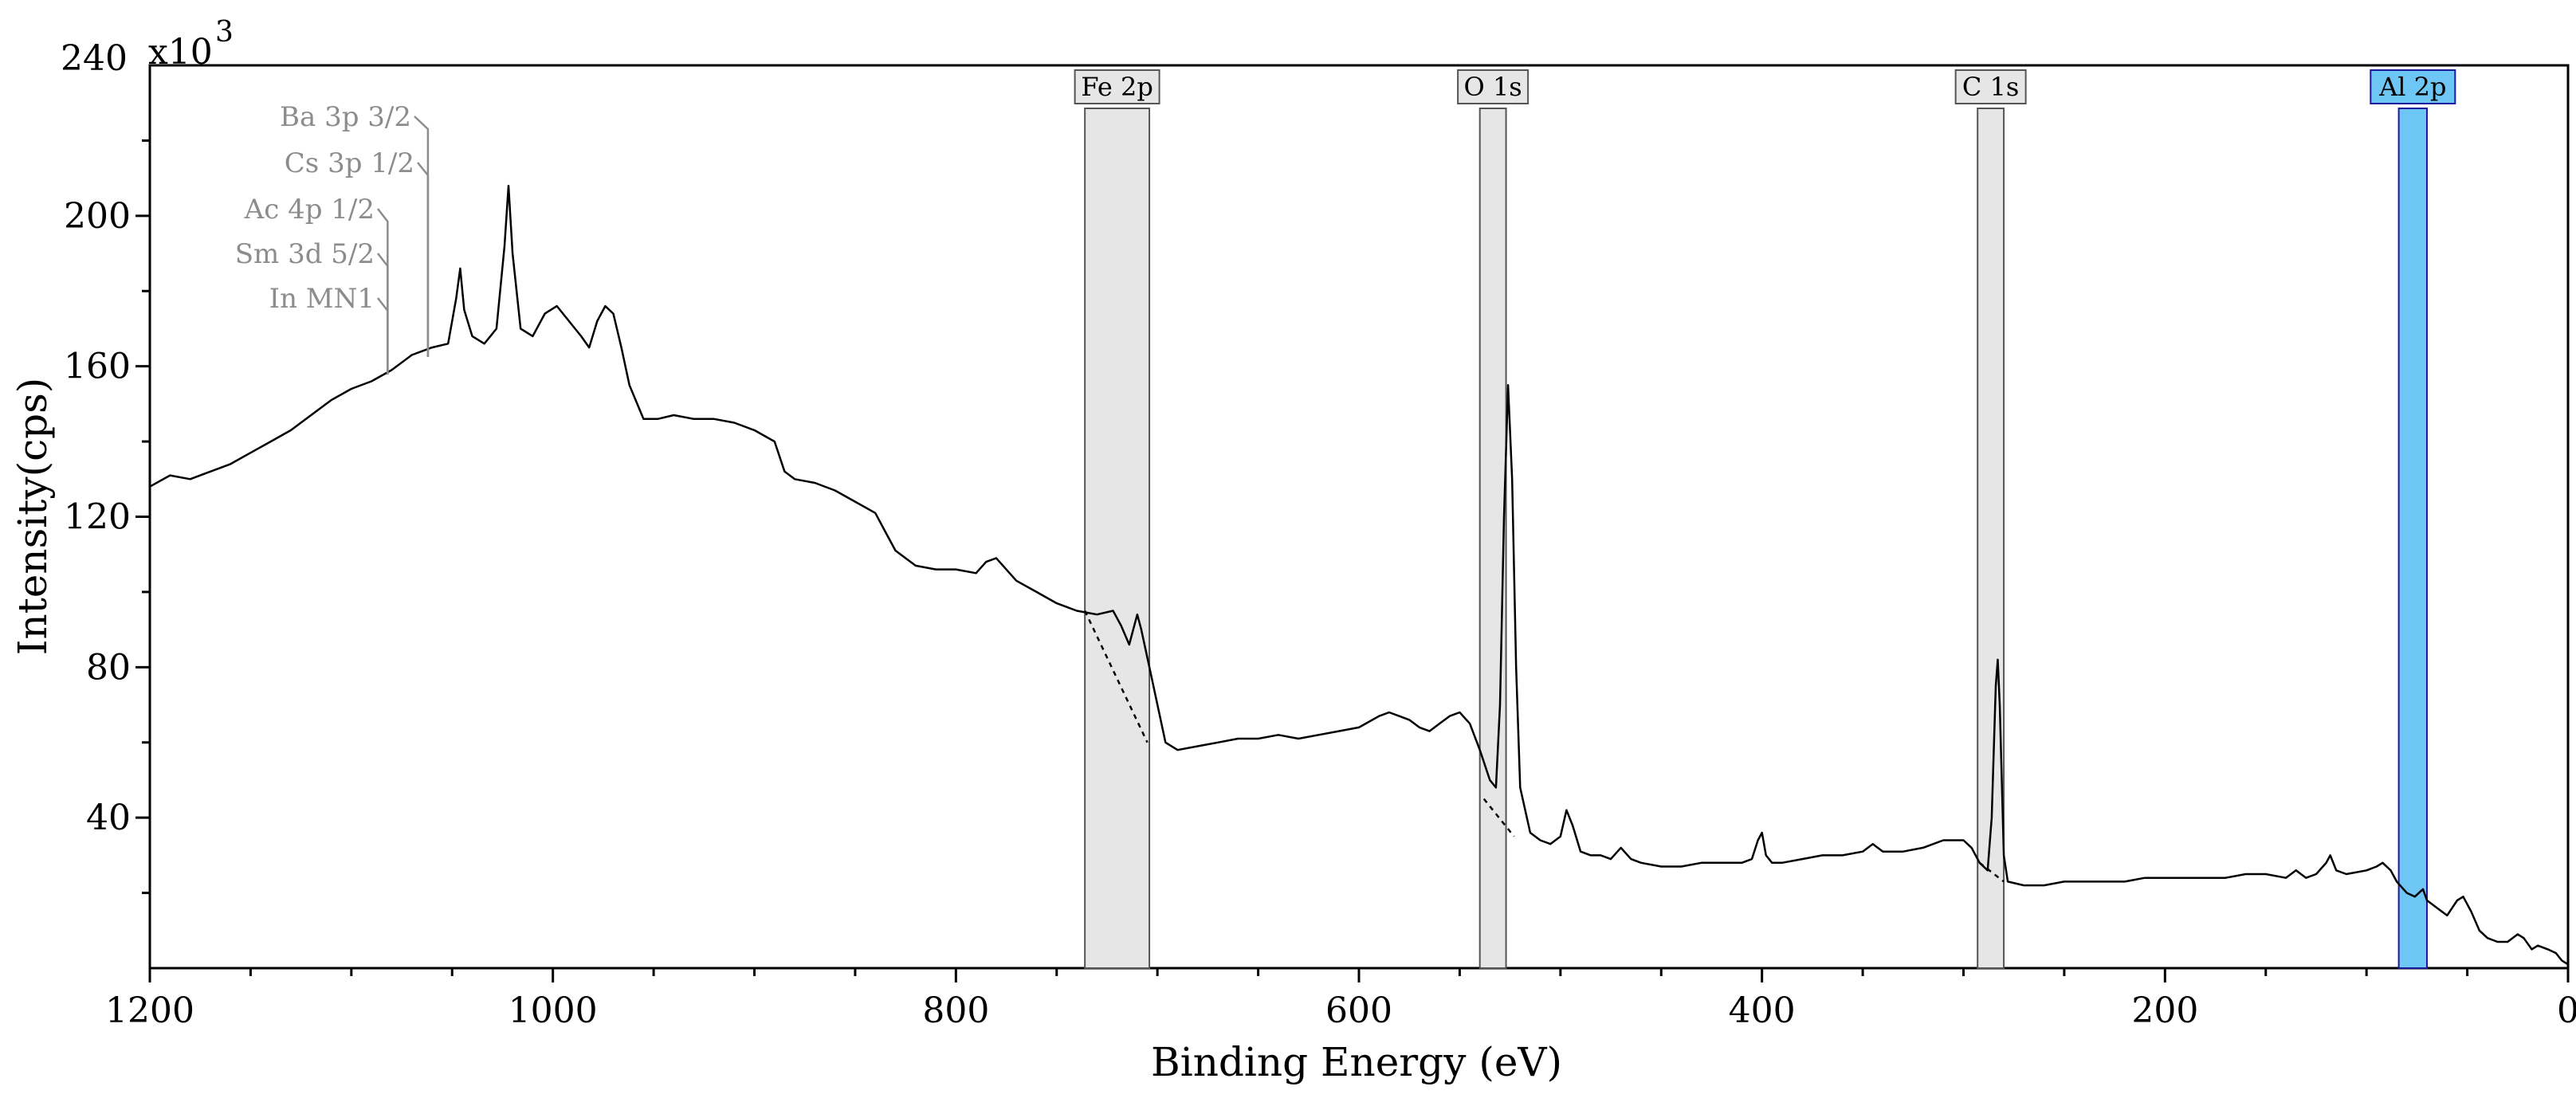  What do you see at coordinates (305, 254) in the screenshot?
I see `peak-annotation: Sm 3d 5/2` at bounding box center [305, 254].